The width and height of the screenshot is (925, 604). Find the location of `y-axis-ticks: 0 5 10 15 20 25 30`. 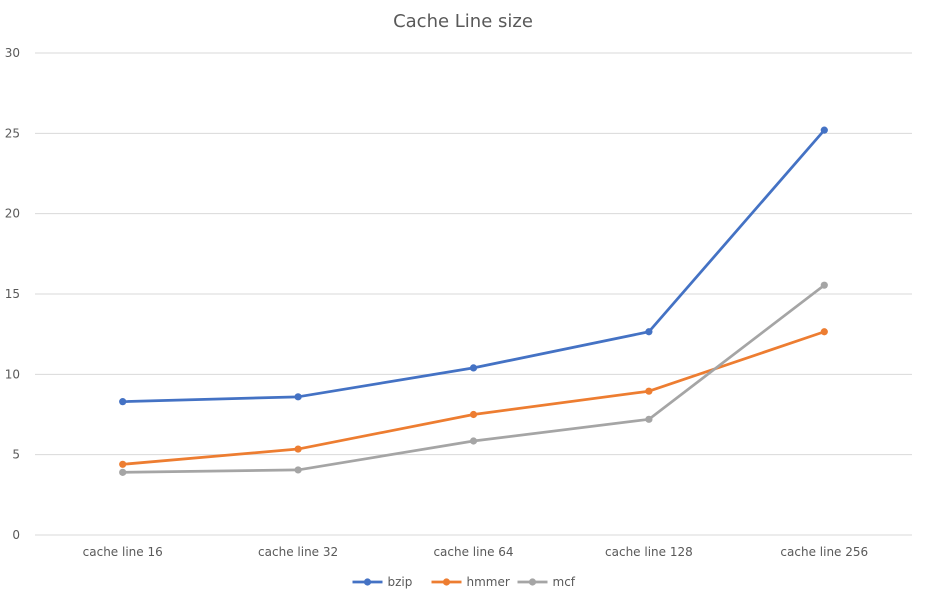

y-axis-ticks: 0 5 10 15 20 25 30 is located at coordinates (12, 294).